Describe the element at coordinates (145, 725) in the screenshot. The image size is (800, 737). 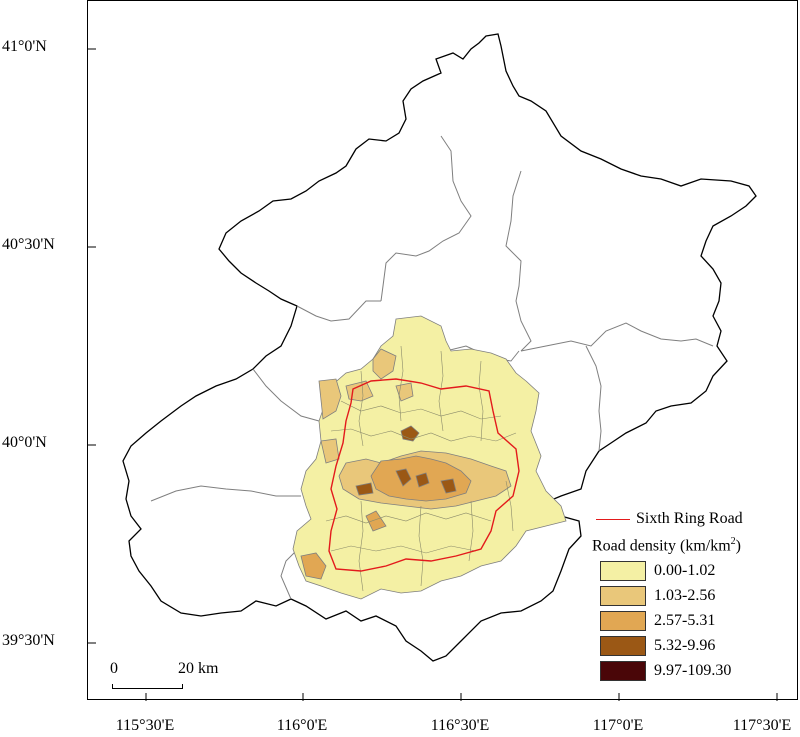
I see `longitude-label: 115°30'E` at that location.